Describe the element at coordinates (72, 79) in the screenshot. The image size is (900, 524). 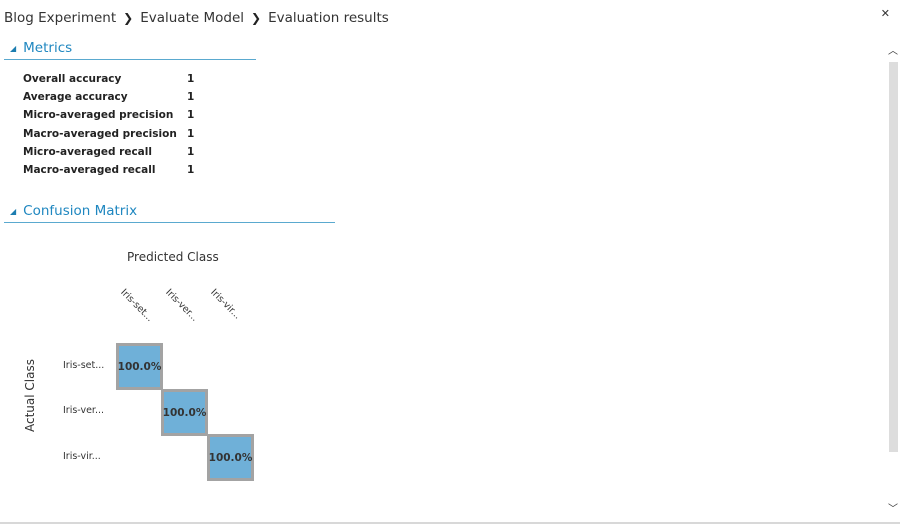
I see `metric-label: Overall accuracy` at that location.